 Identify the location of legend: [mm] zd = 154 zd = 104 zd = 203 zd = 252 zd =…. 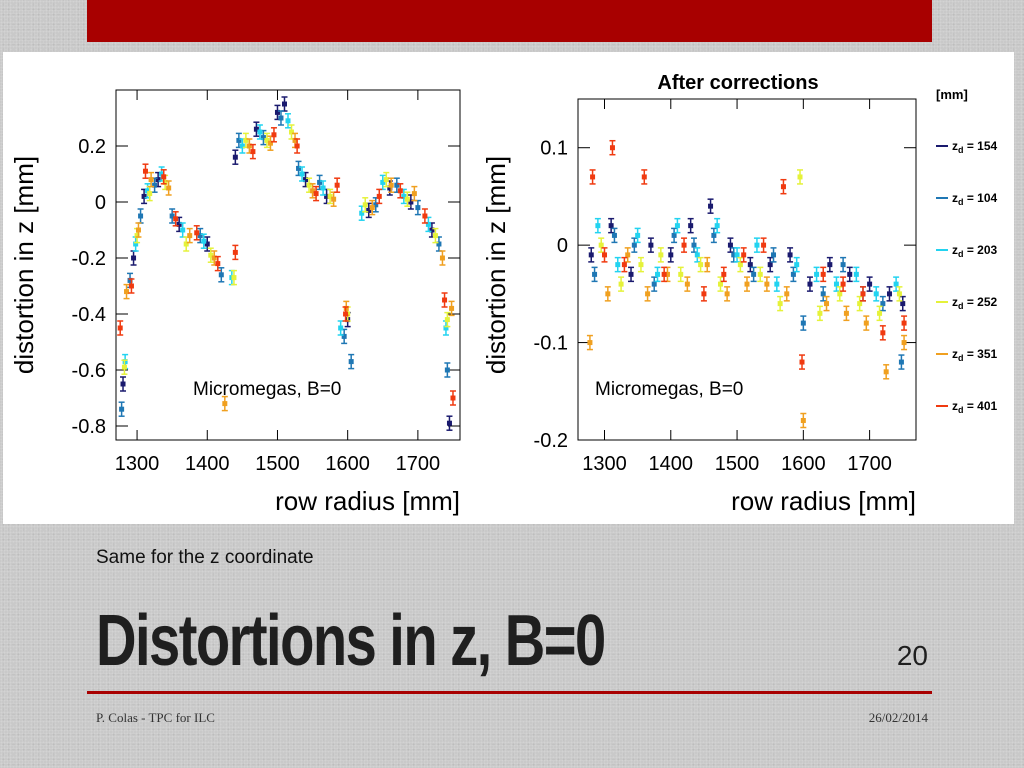
(967, 251).